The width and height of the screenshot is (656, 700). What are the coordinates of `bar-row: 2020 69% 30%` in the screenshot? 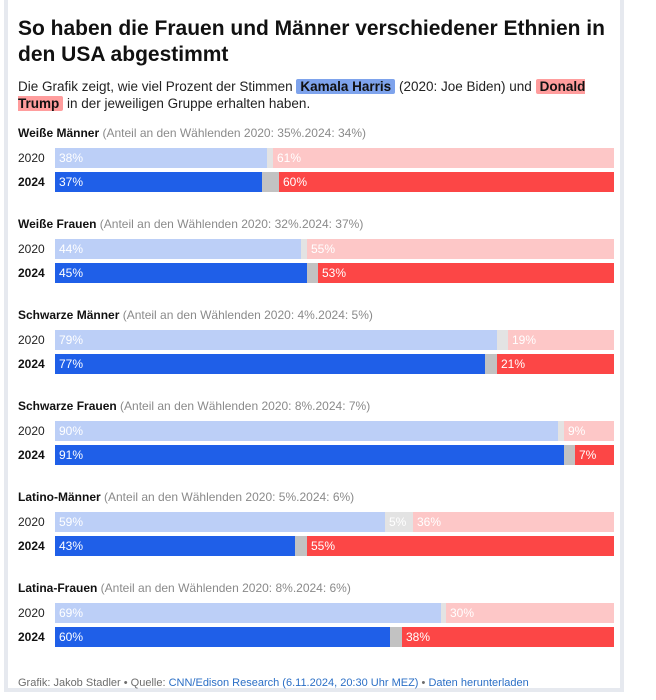 It's located at (316, 613).